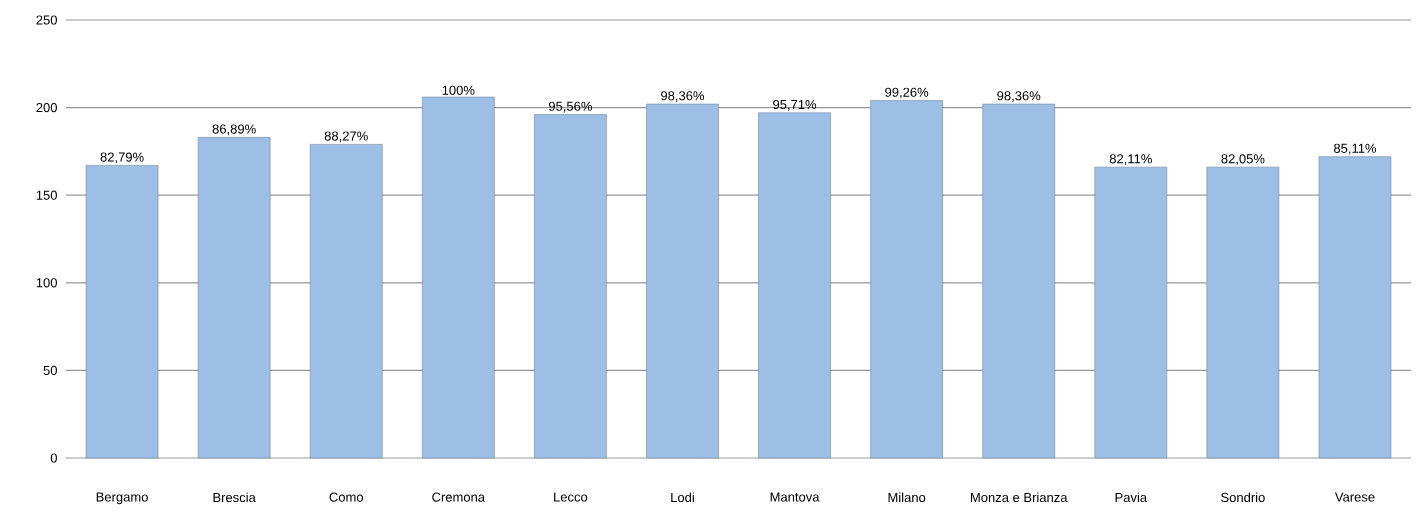 The width and height of the screenshot is (1417, 519). Describe the element at coordinates (50, 370) in the screenshot. I see `y-tick-label: 50` at that location.